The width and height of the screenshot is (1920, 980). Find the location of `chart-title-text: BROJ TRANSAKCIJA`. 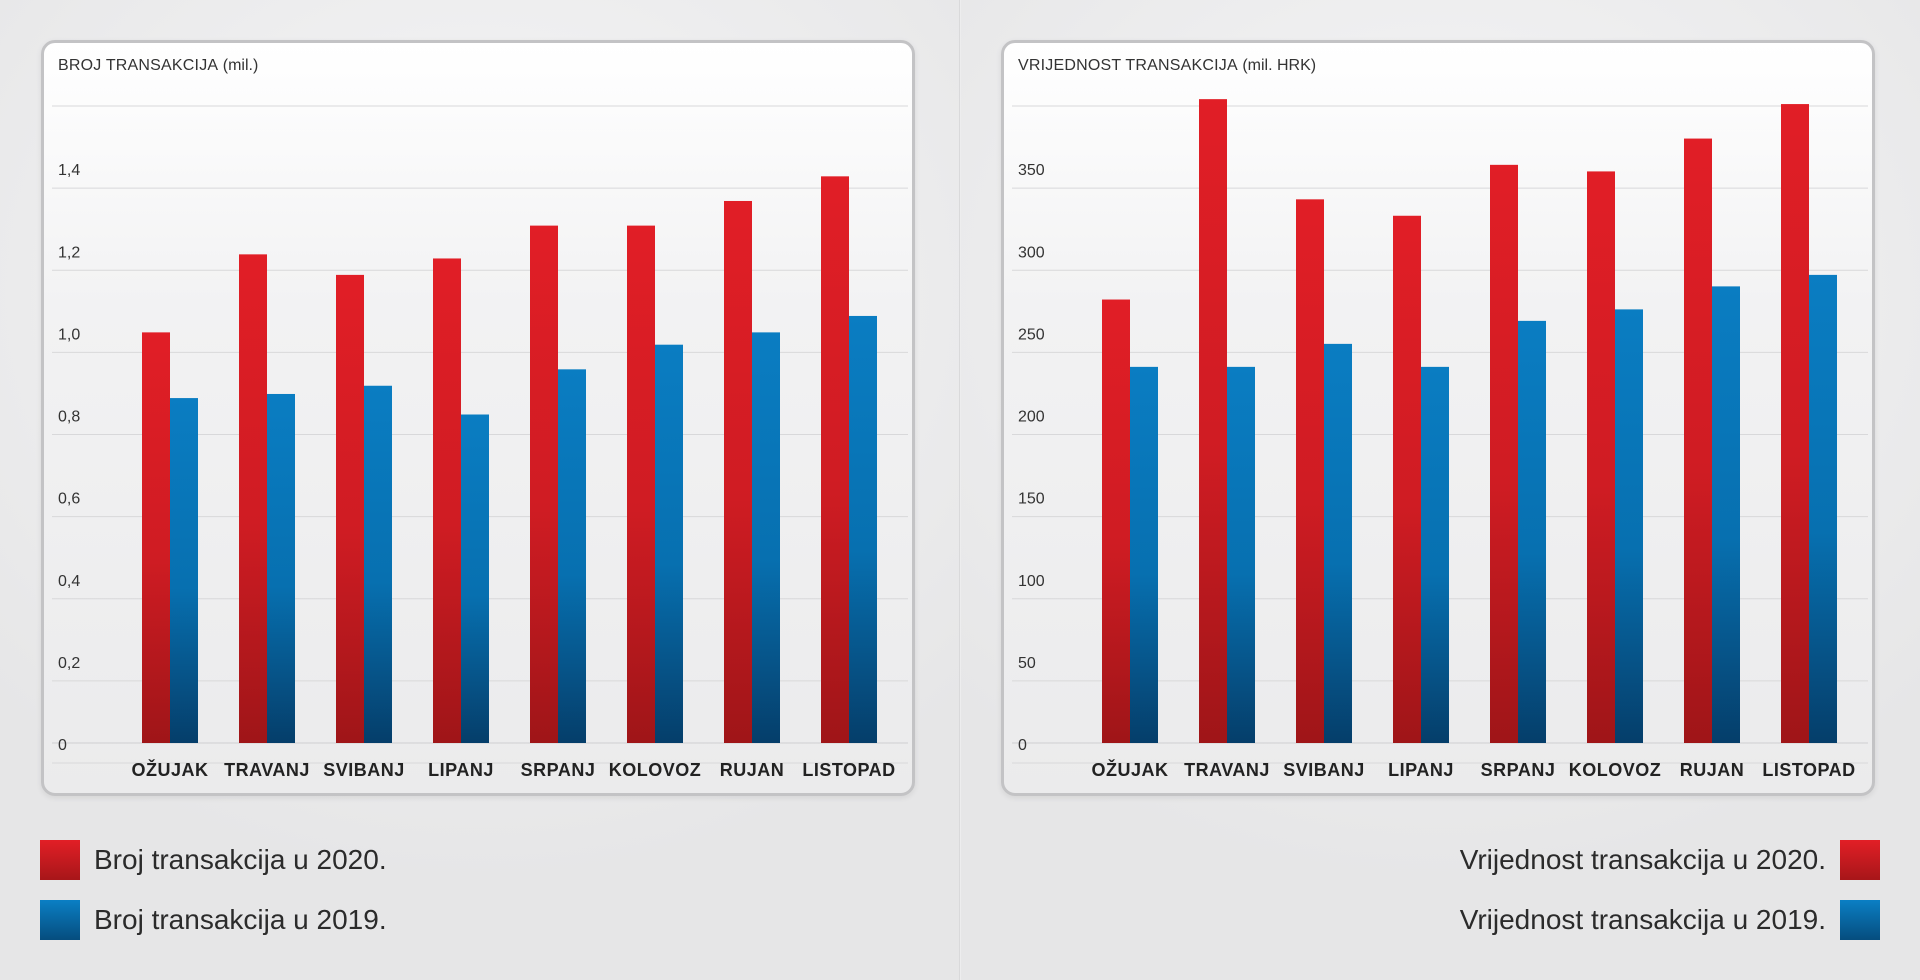

chart-title-text: BROJ TRANSAKCIJA is located at coordinates (138, 65).